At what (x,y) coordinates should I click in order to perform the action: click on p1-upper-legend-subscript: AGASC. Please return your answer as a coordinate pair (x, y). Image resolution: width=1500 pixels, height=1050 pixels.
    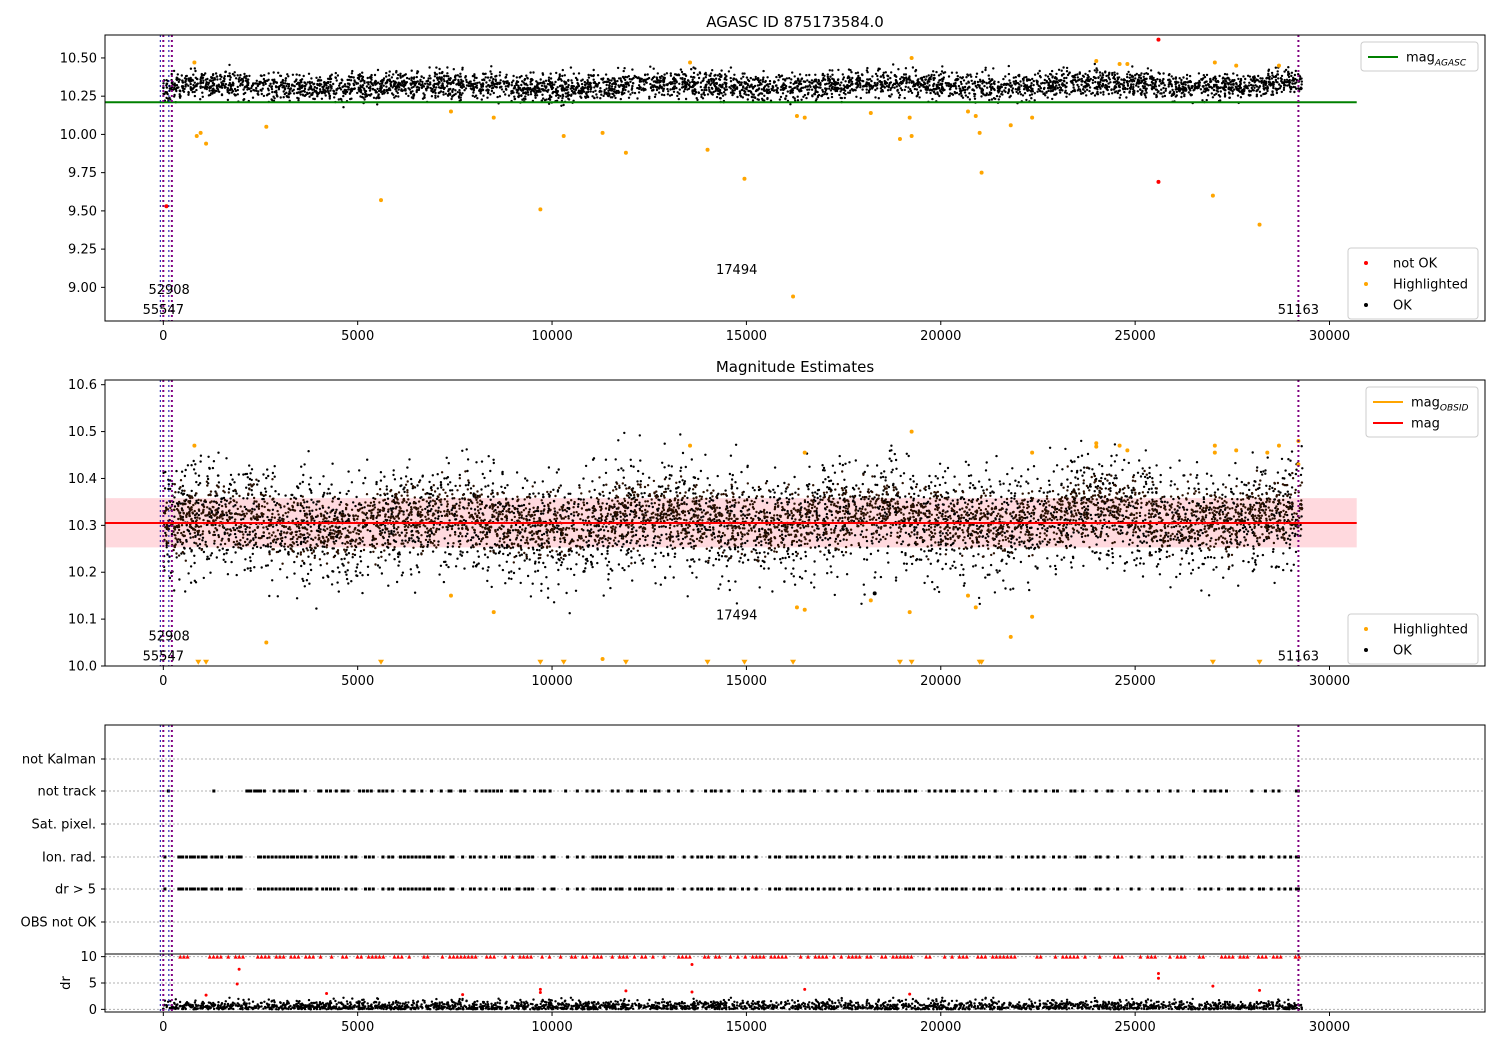
    Looking at the image, I should click on (1450, 64).